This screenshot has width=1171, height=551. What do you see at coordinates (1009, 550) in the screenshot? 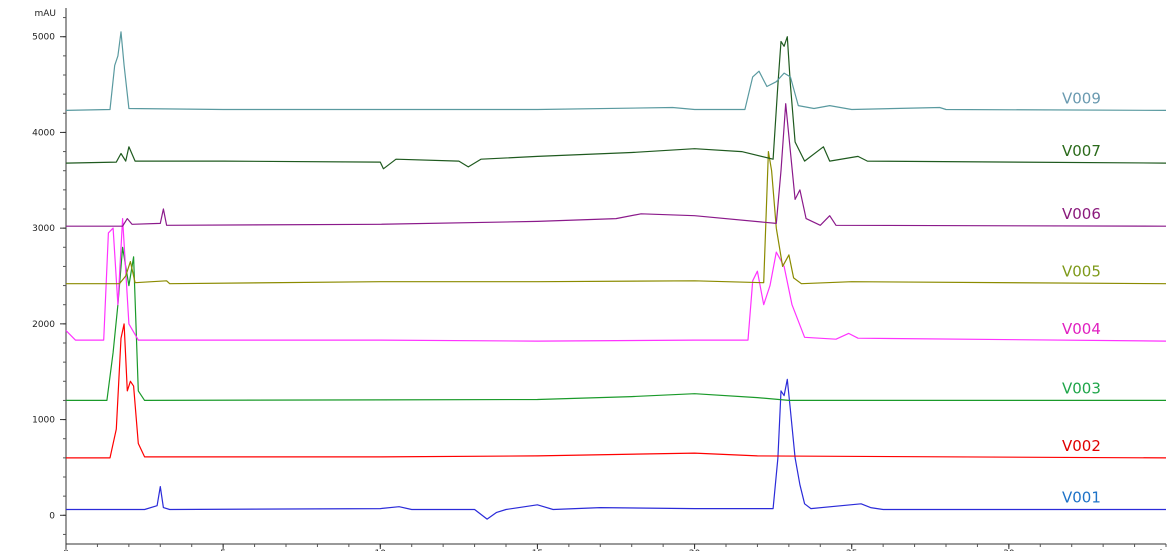
I see `x-tick-label: 30` at bounding box center [1009, 550].